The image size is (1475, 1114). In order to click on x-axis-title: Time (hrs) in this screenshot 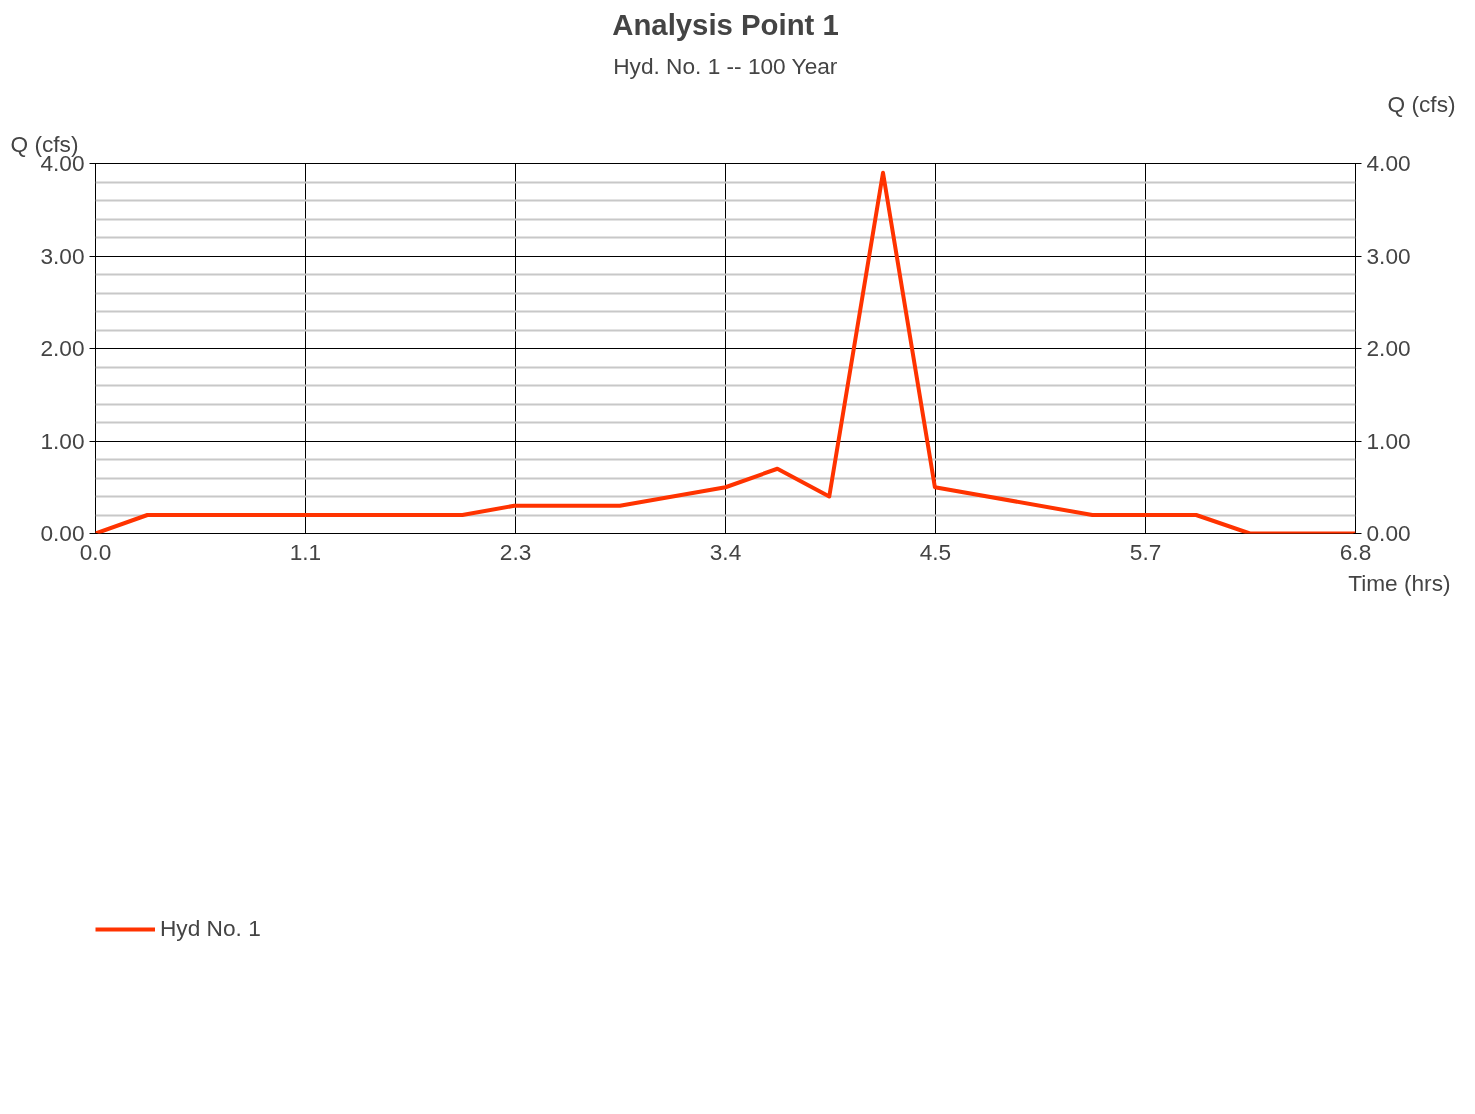, I will do `click(1399, 582)`.